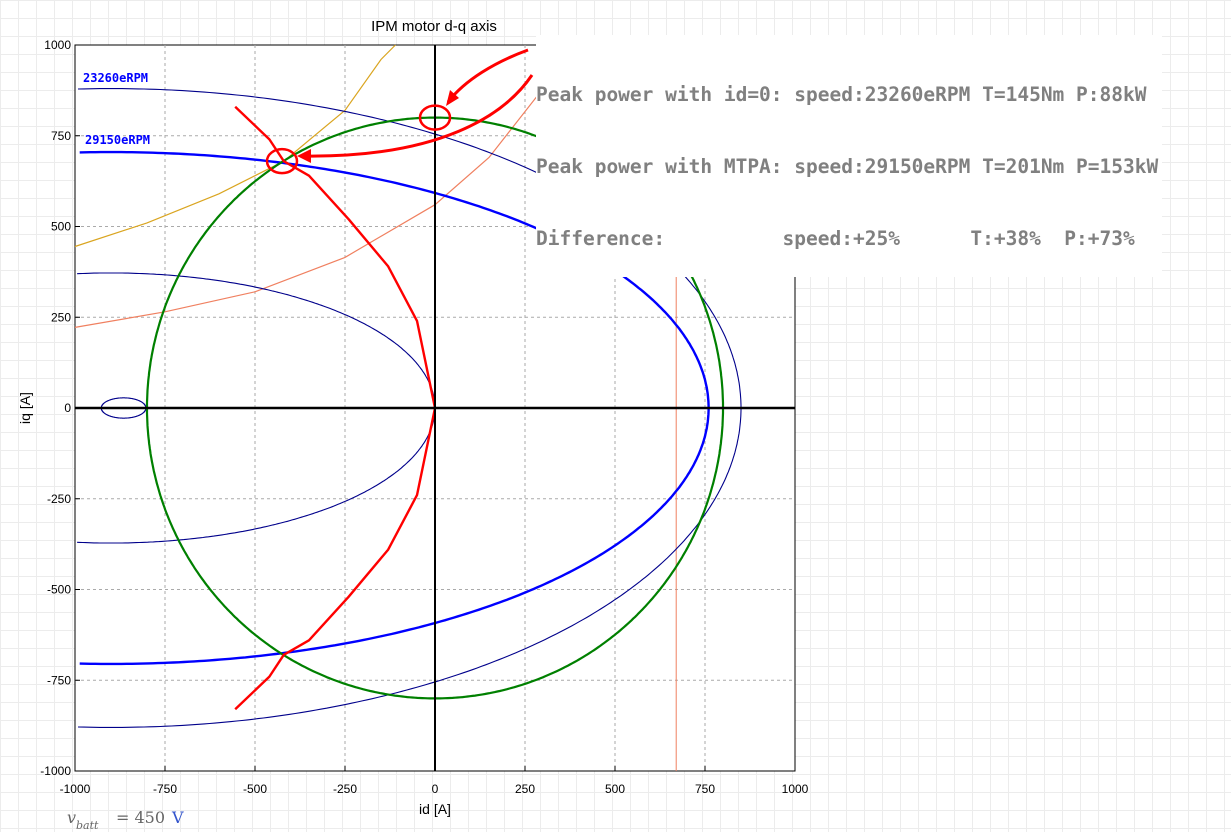 This screenshot has height=832, width=1231. I want to click on speed-label-23260: 23260eRPM, so click(115, 78).